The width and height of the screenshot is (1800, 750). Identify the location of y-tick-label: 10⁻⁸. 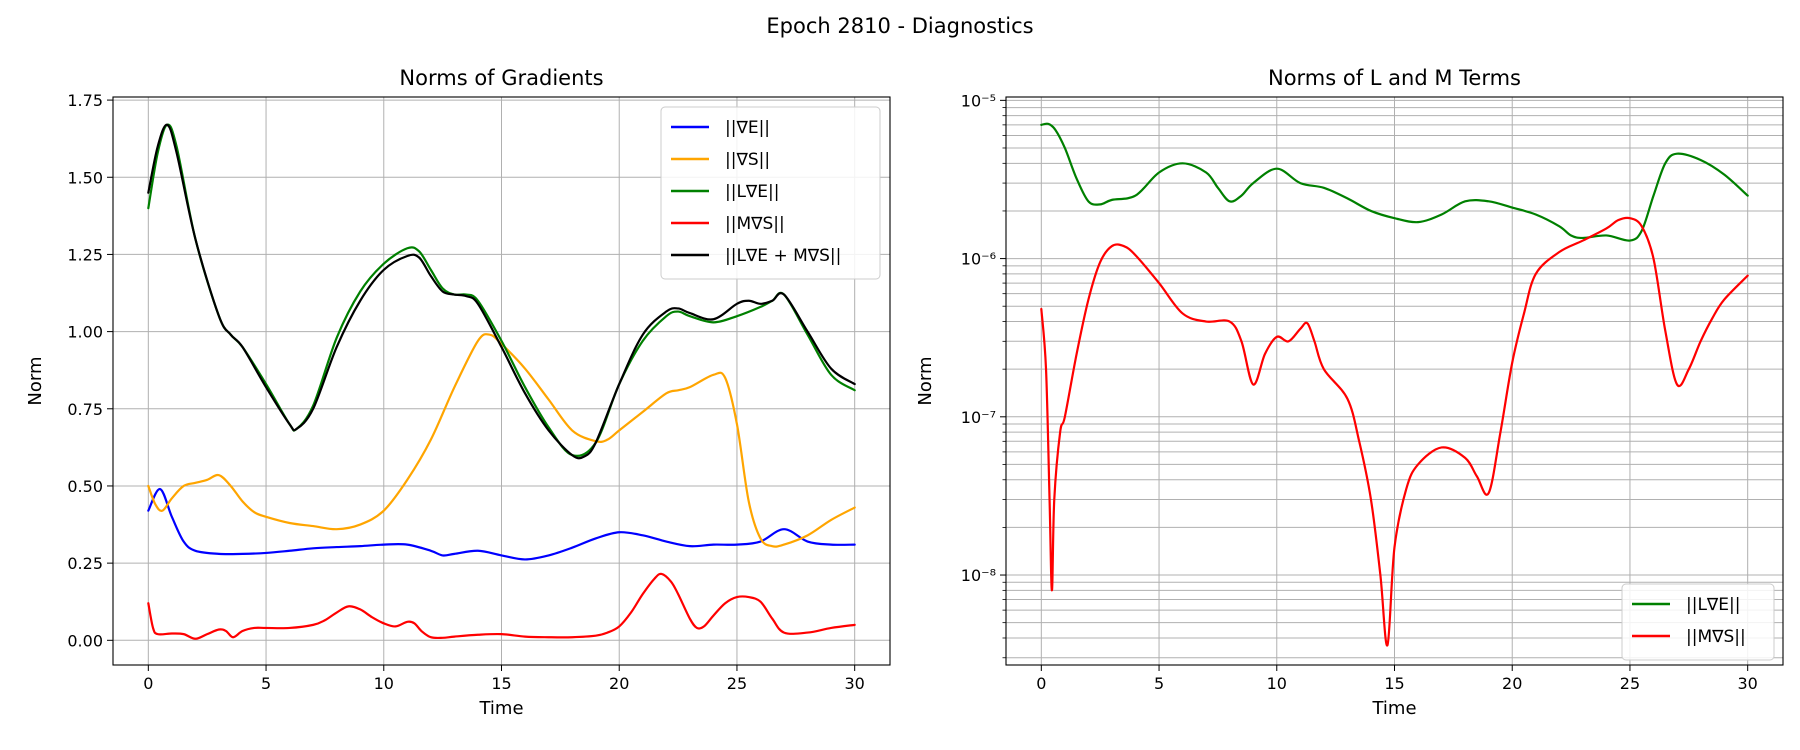
(978, 575).